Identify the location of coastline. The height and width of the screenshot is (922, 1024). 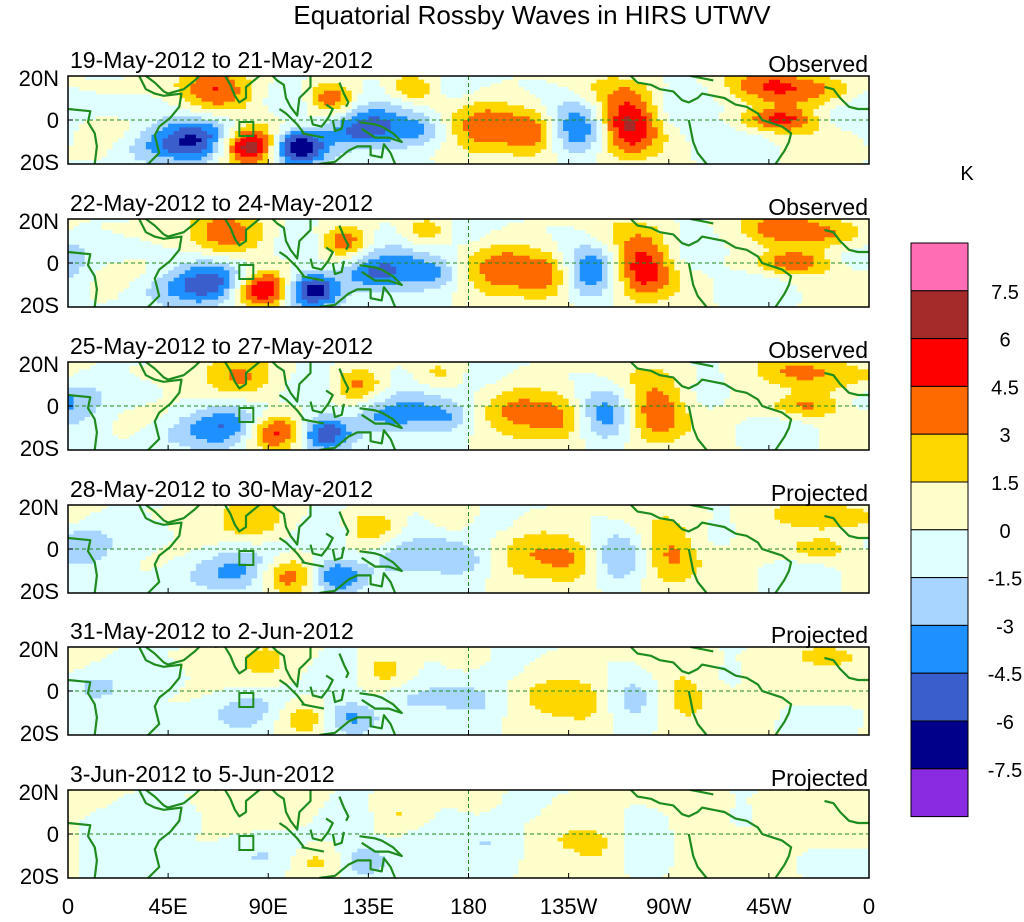
(697, 570).